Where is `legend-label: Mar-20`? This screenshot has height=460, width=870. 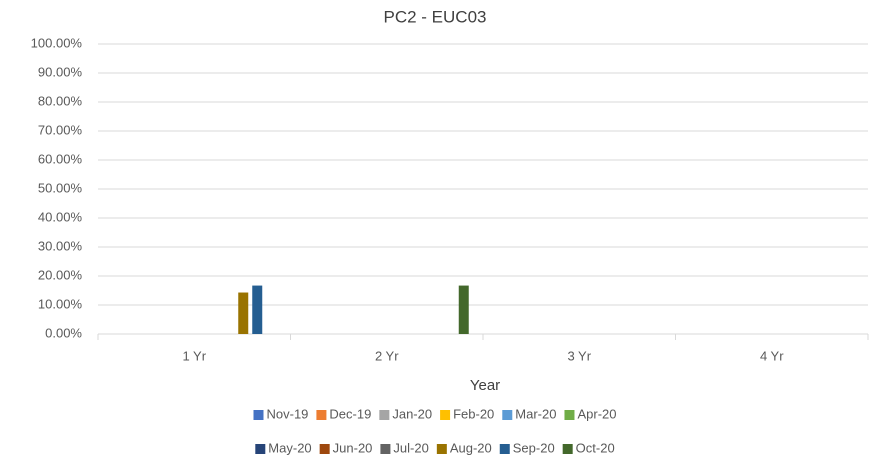 legend-label: Mar-20 is located at coordinates (535, 413).